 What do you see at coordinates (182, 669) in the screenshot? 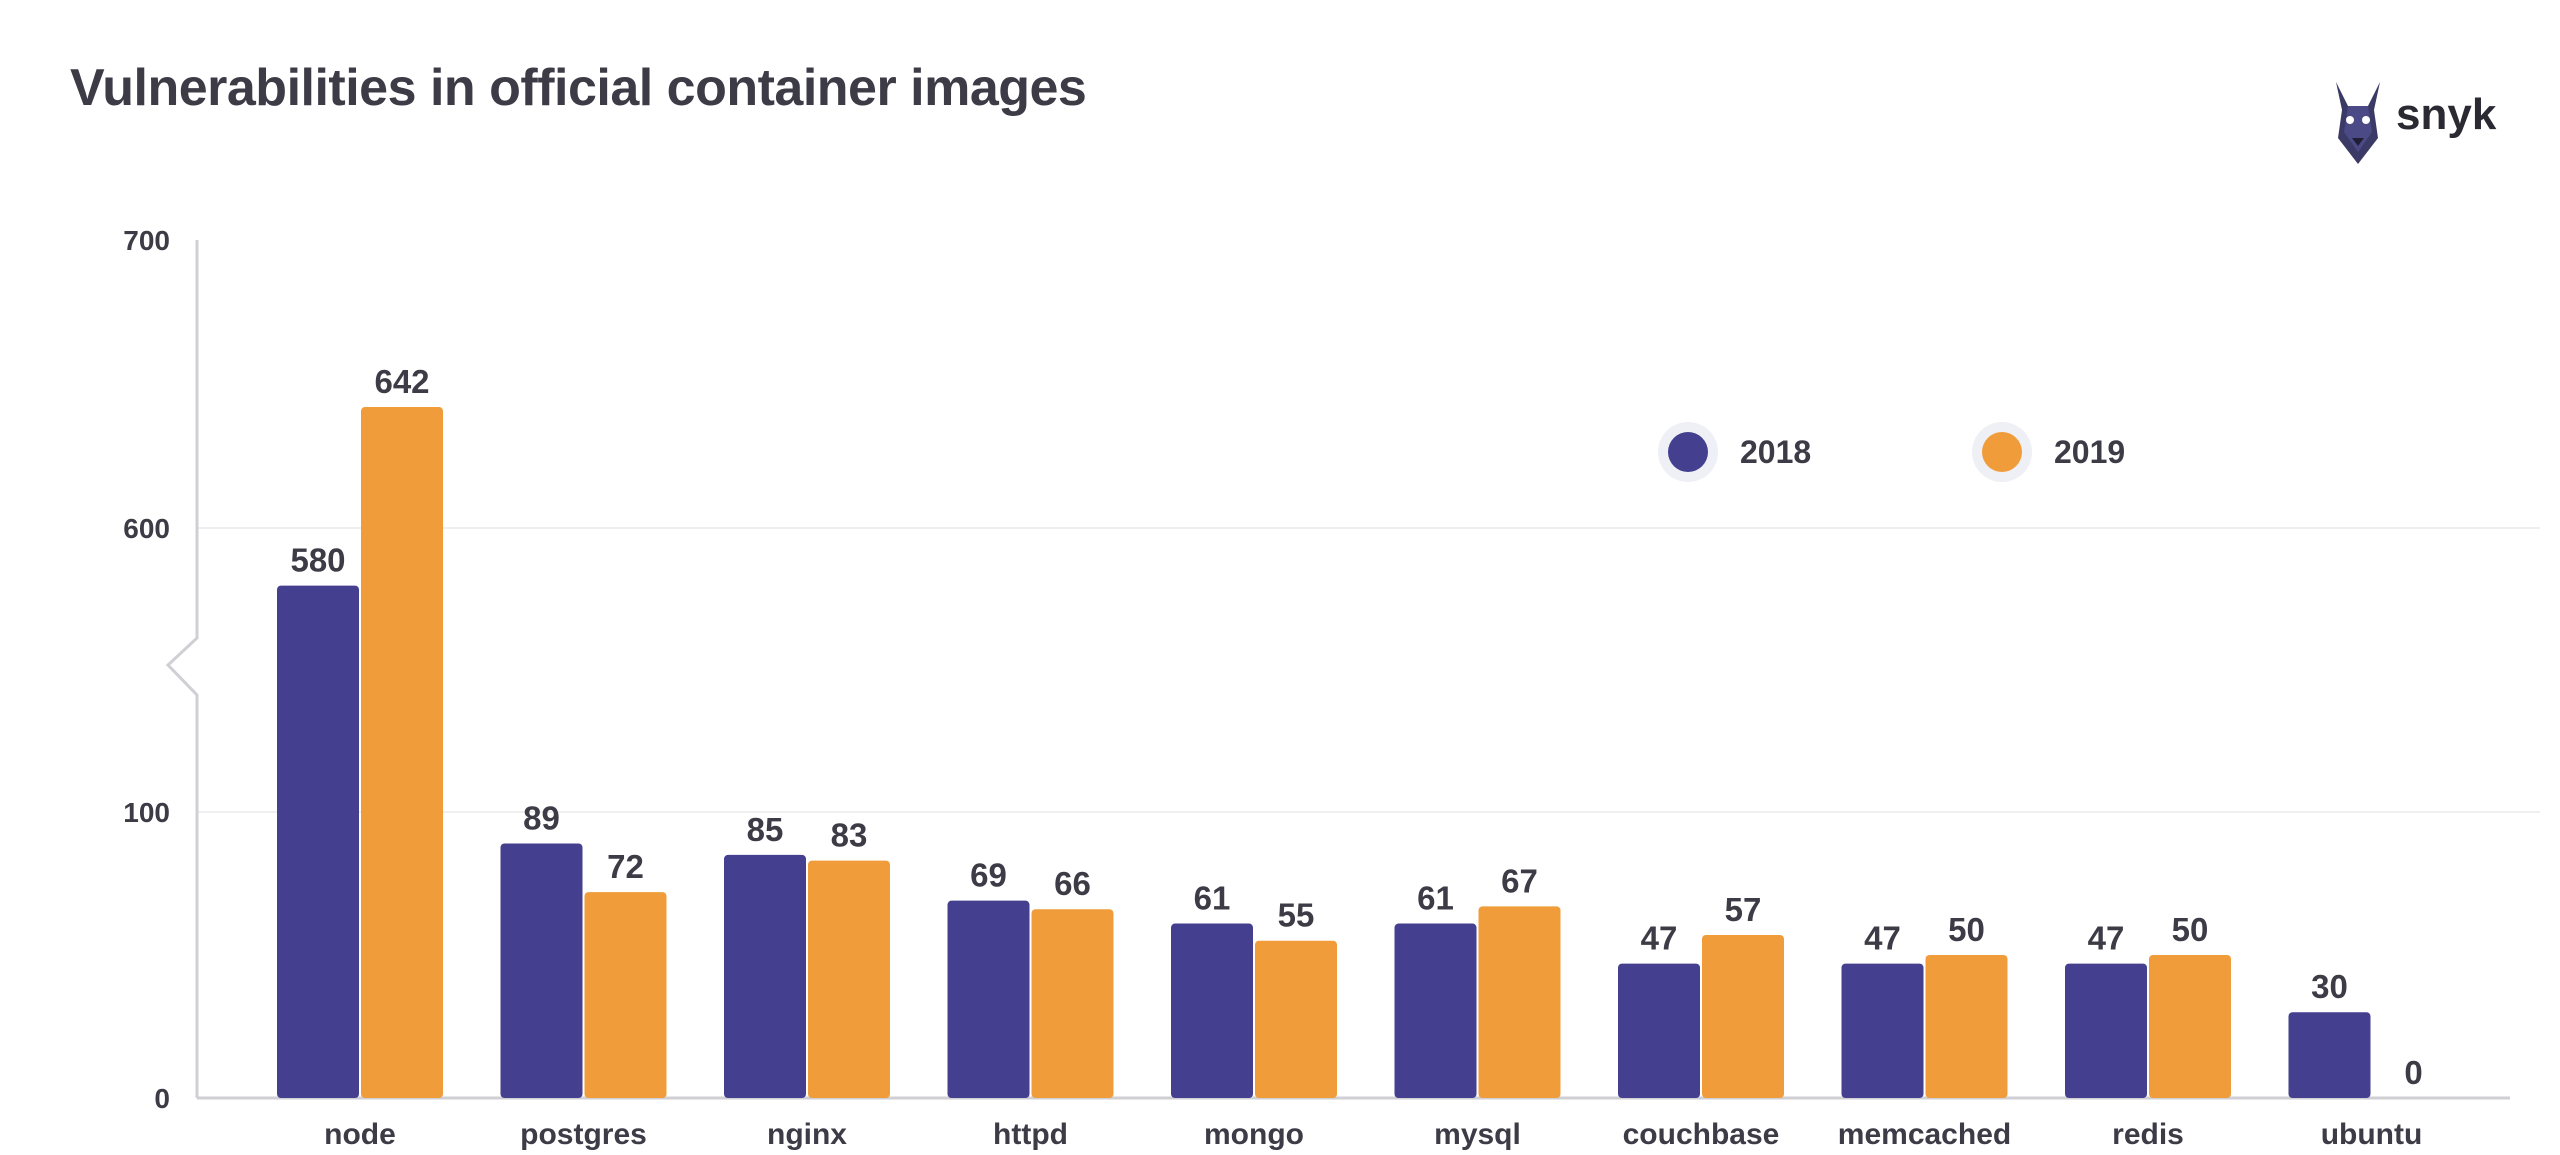
I see `y-axis` at bounding box center [182, 669].